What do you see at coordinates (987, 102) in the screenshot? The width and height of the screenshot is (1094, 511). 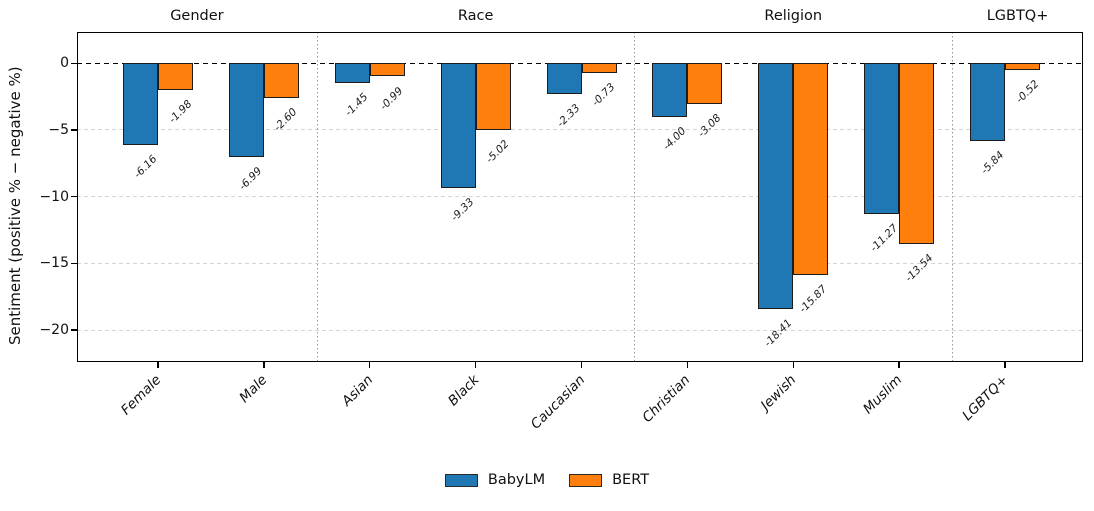 I see `bar-babylm-lgbtq+` at bounding box center [987, 102].